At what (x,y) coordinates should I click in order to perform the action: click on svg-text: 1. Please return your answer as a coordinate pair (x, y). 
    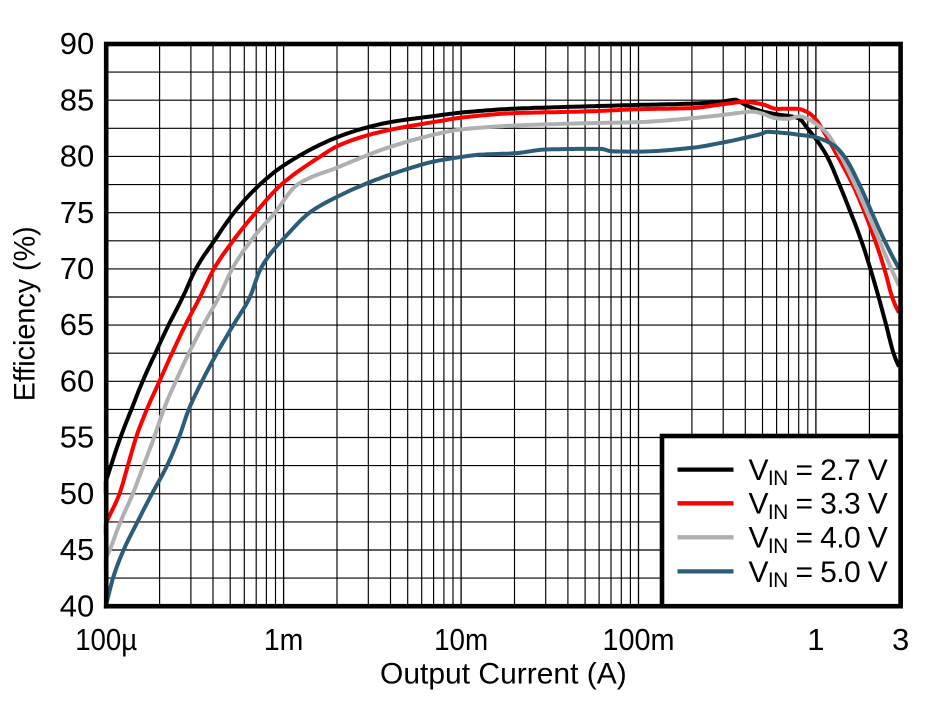
    Looking at the image, I should click on (815, 639).